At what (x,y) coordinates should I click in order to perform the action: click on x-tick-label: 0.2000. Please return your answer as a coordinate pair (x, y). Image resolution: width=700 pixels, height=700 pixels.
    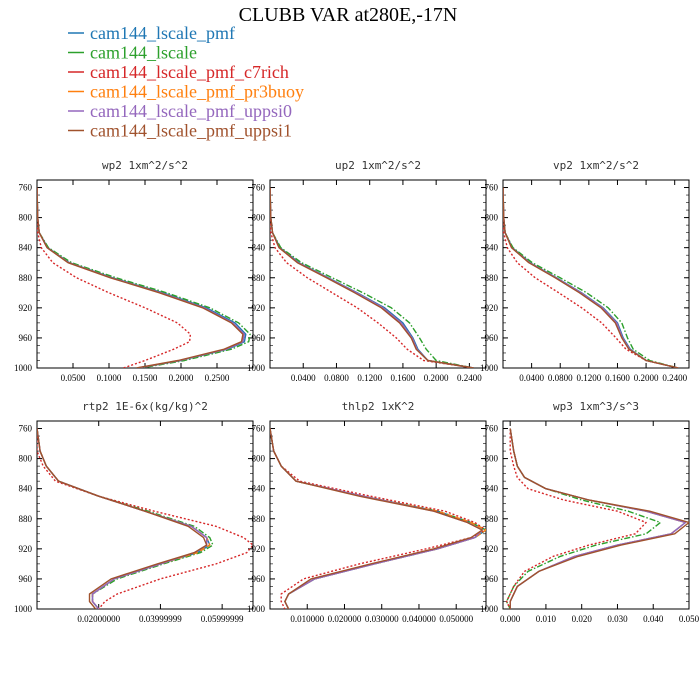
    Looking at the image, I should click on (436, 378).